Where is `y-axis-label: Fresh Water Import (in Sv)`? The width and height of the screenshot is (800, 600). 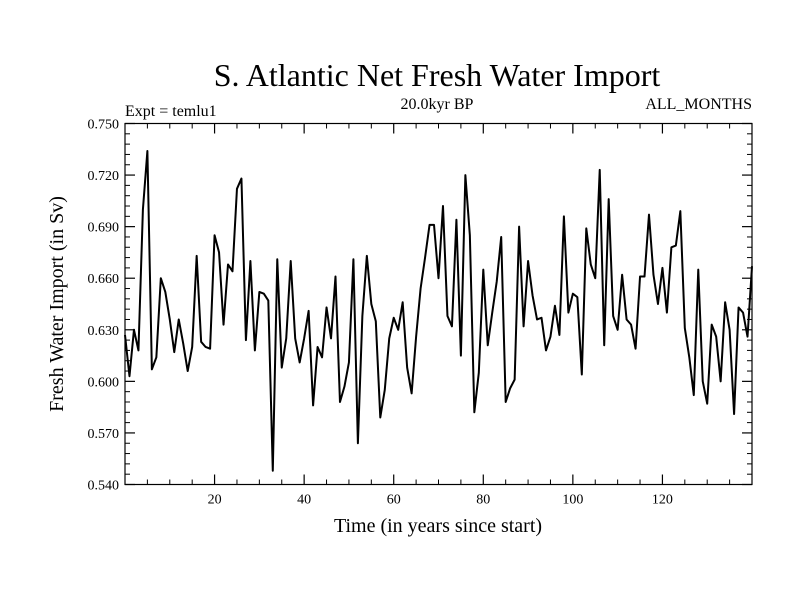 y-axis-label: Fresh Water Import (in Sv) is located at coordinates (57, 304).